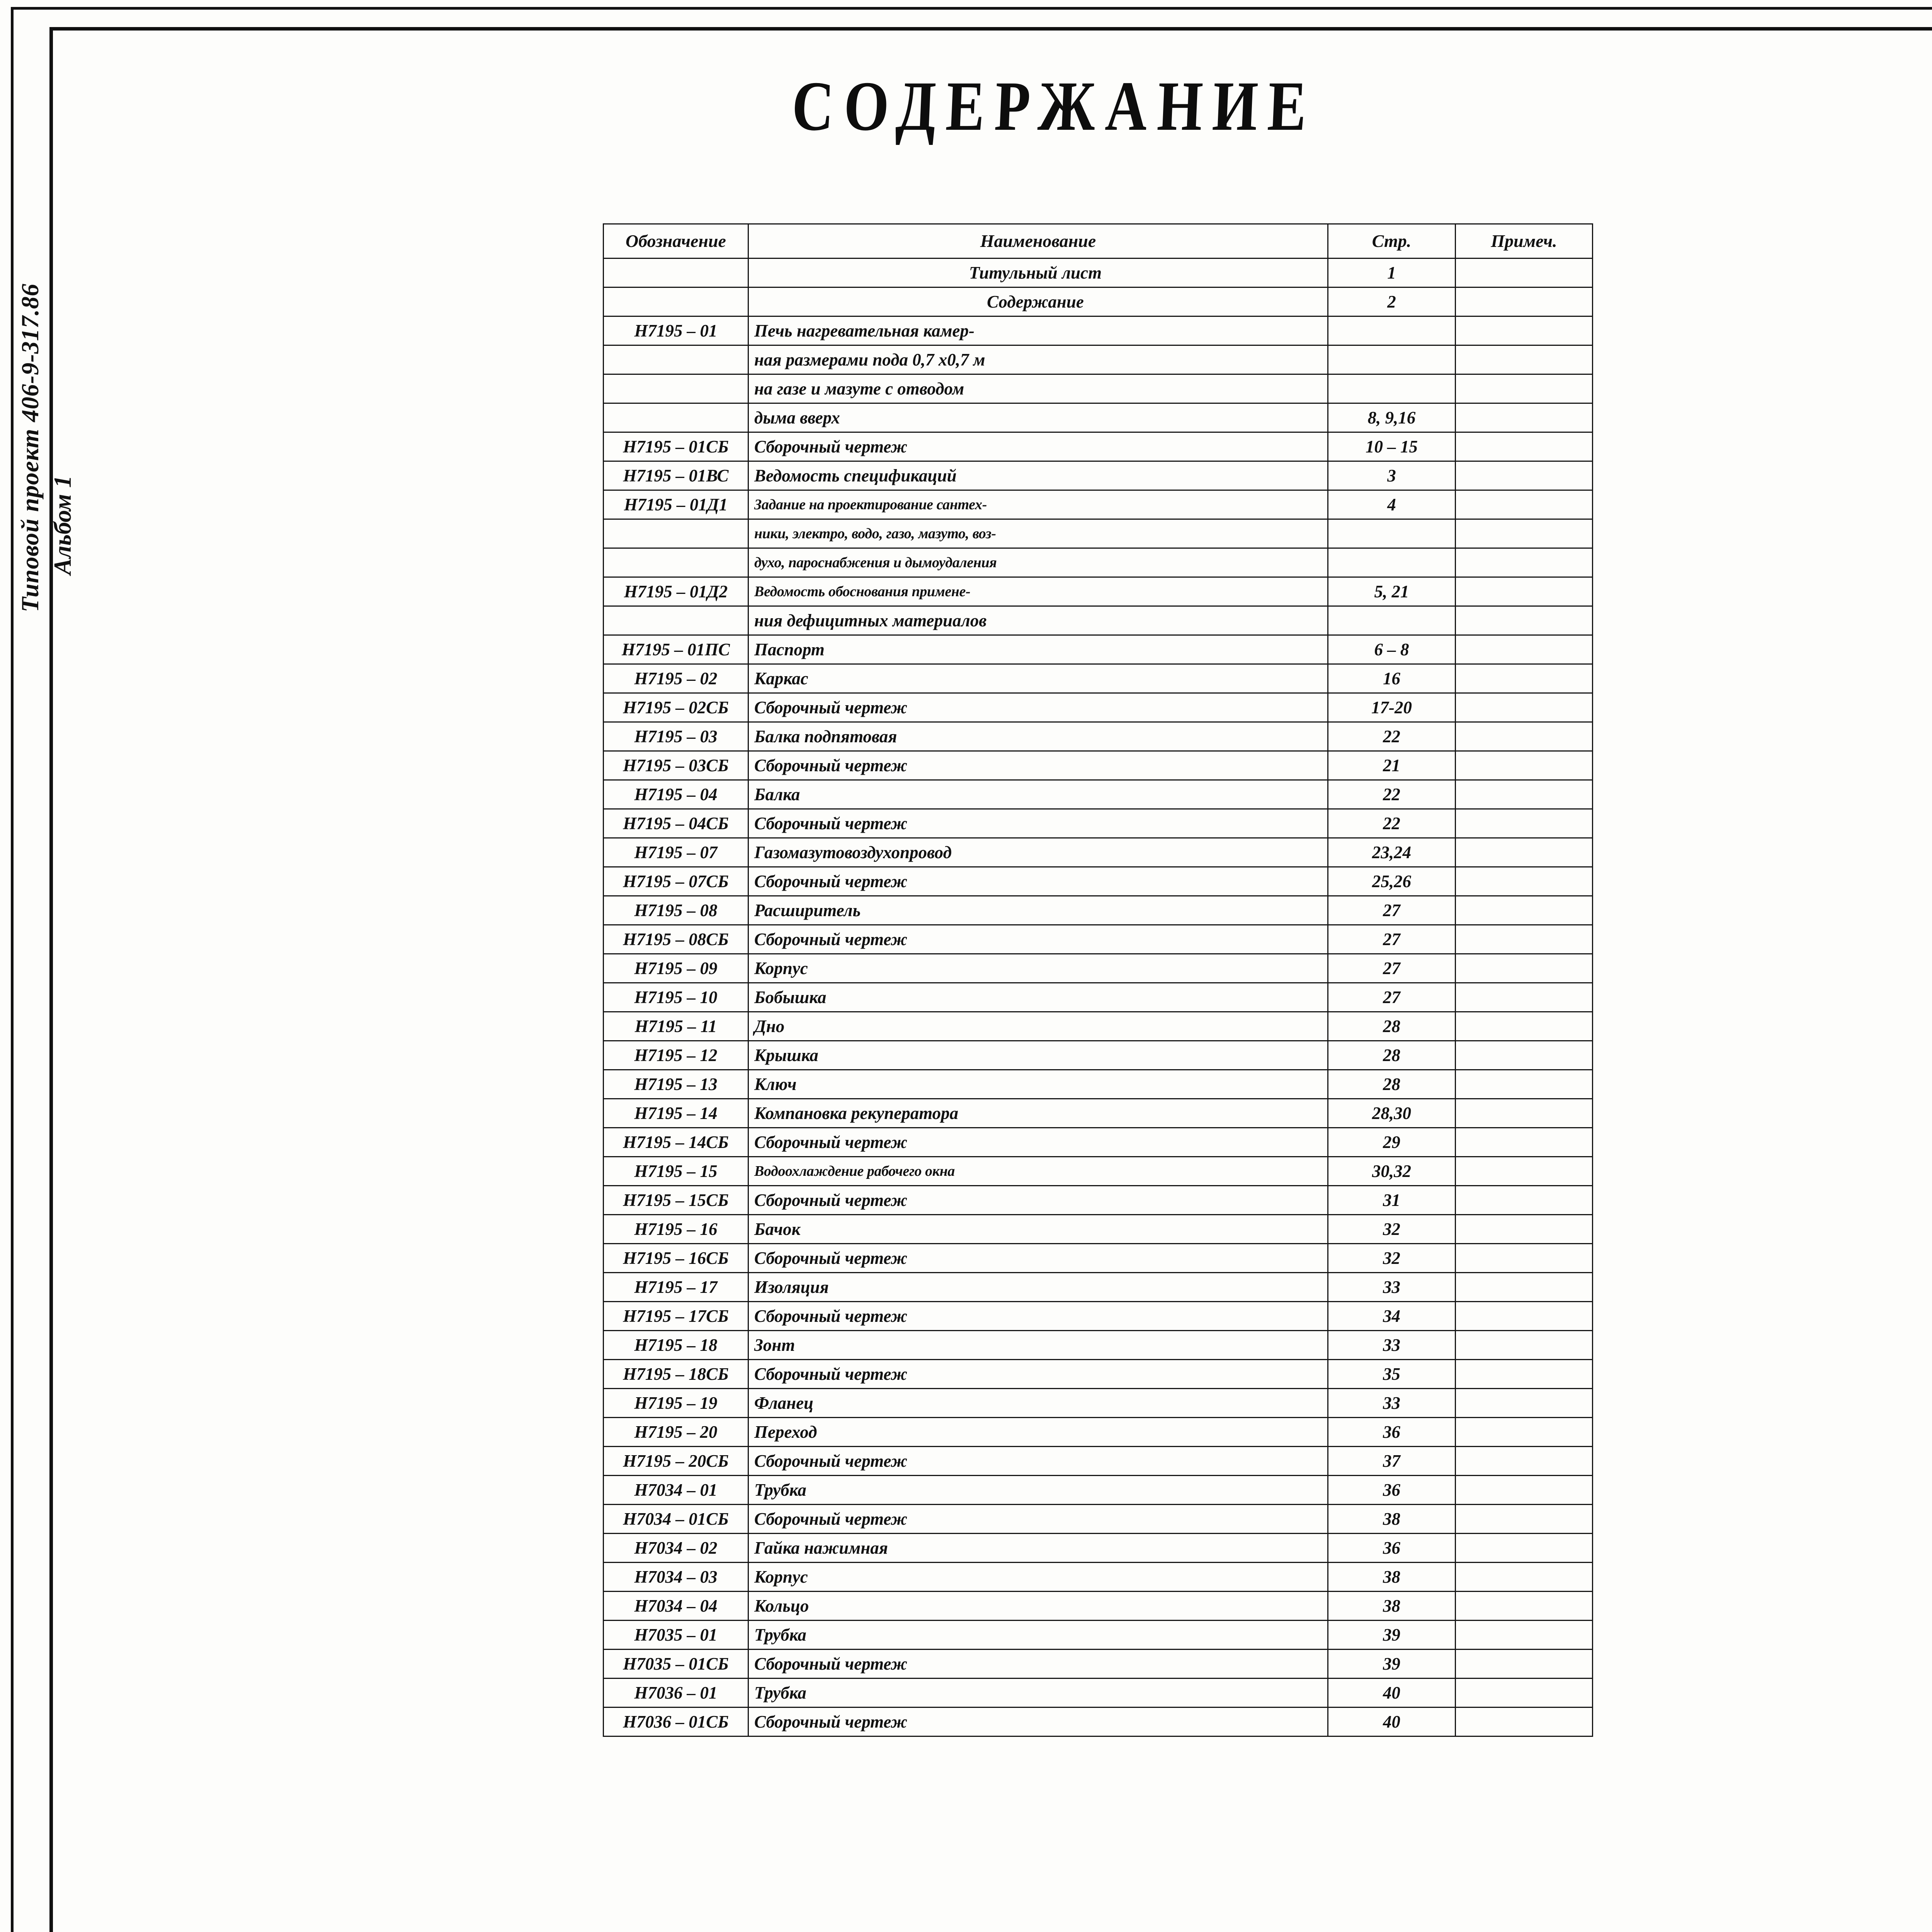 The image size is (1932, 1932). What do you see at coordinates (1098, 1345) in the screenshot?
I see `table-row: Н7195 – 18 Зонт 33` at bounding box center [1098, 1345].